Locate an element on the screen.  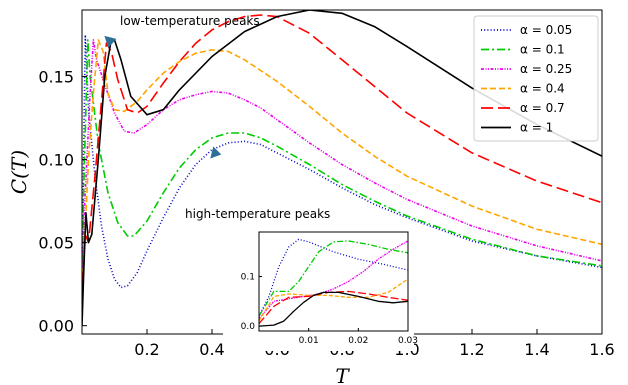
annotation-high-temperature-peaks: high-temperature peaks is located at coordinates (257, 214).